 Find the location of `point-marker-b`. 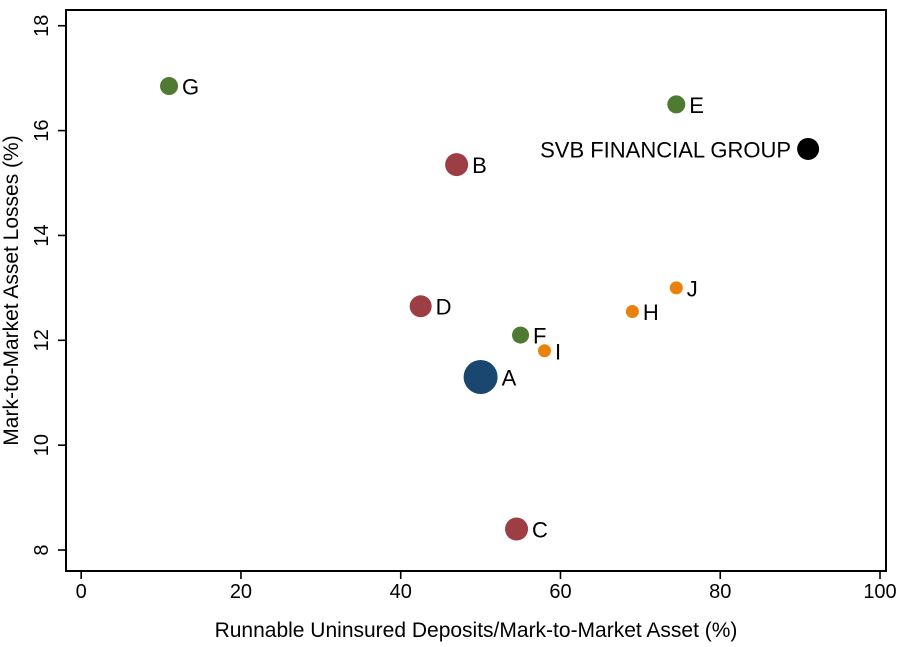

point-marker-b is located at coordinates (457, 165).